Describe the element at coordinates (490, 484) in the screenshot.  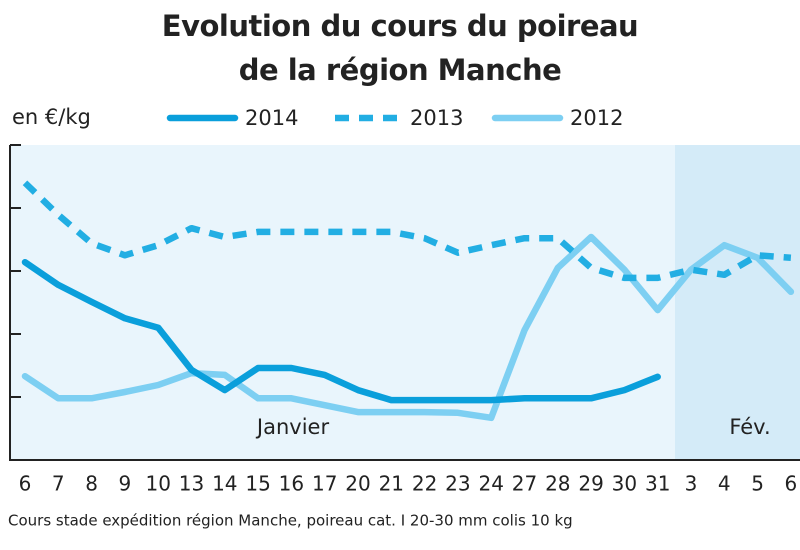
I see `x-tick-label: 24` at that location.